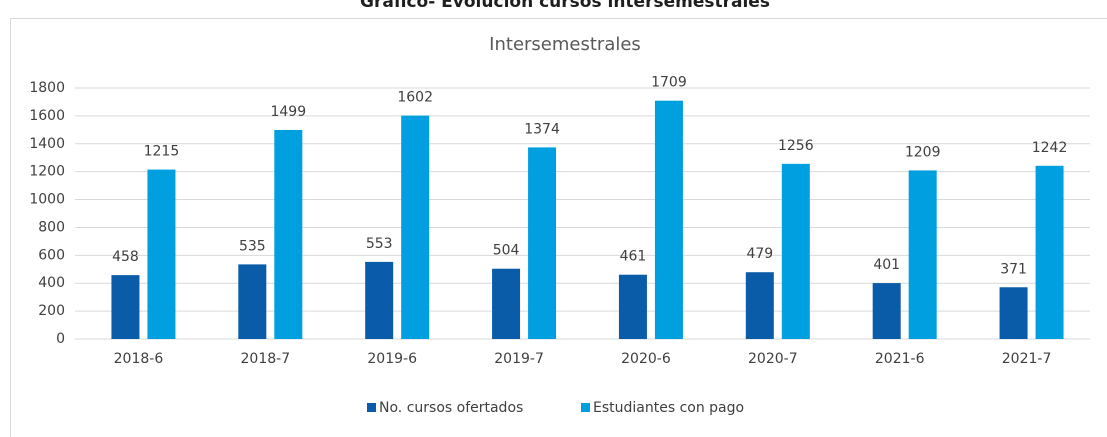 The image size is (1107, 437). What do you see at coordinates (125, 257) in the screenshot?
I see `data-label: 458` at bounding box center [125, 257].